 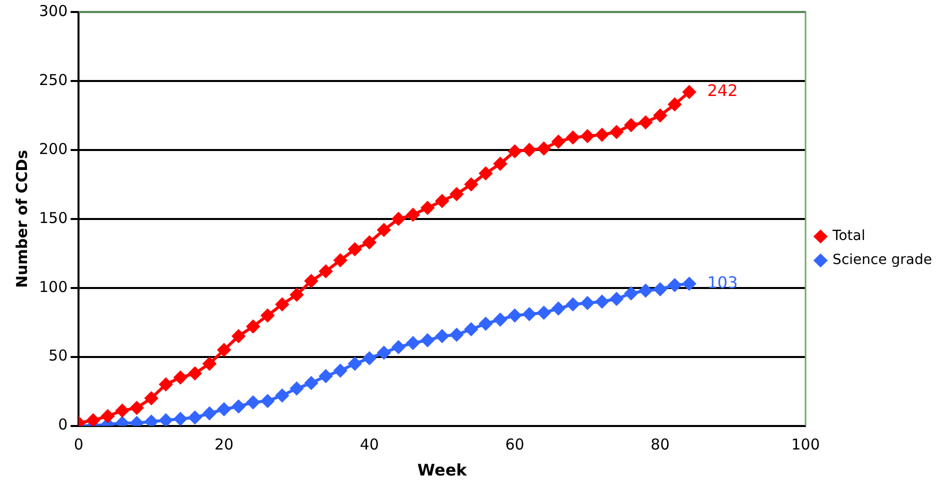 I want to click on y-tick-label: 150, so click(x=53, y=217).